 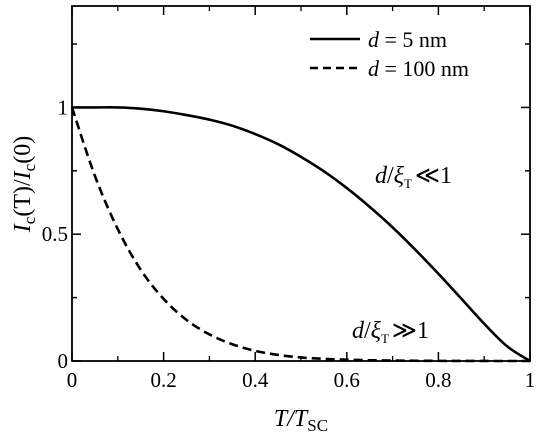 What do you see at coordinates (413, 177) in the screenshot?
I see `annotation-thin-limit: d/ξT ≪1` at bounding box center [413, 177].